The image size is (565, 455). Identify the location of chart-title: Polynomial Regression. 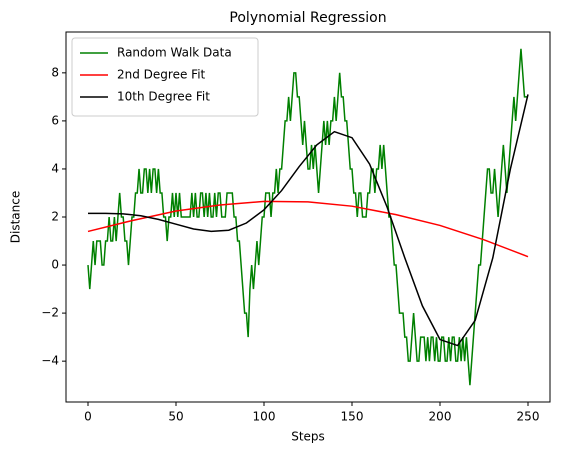
(307, 18).